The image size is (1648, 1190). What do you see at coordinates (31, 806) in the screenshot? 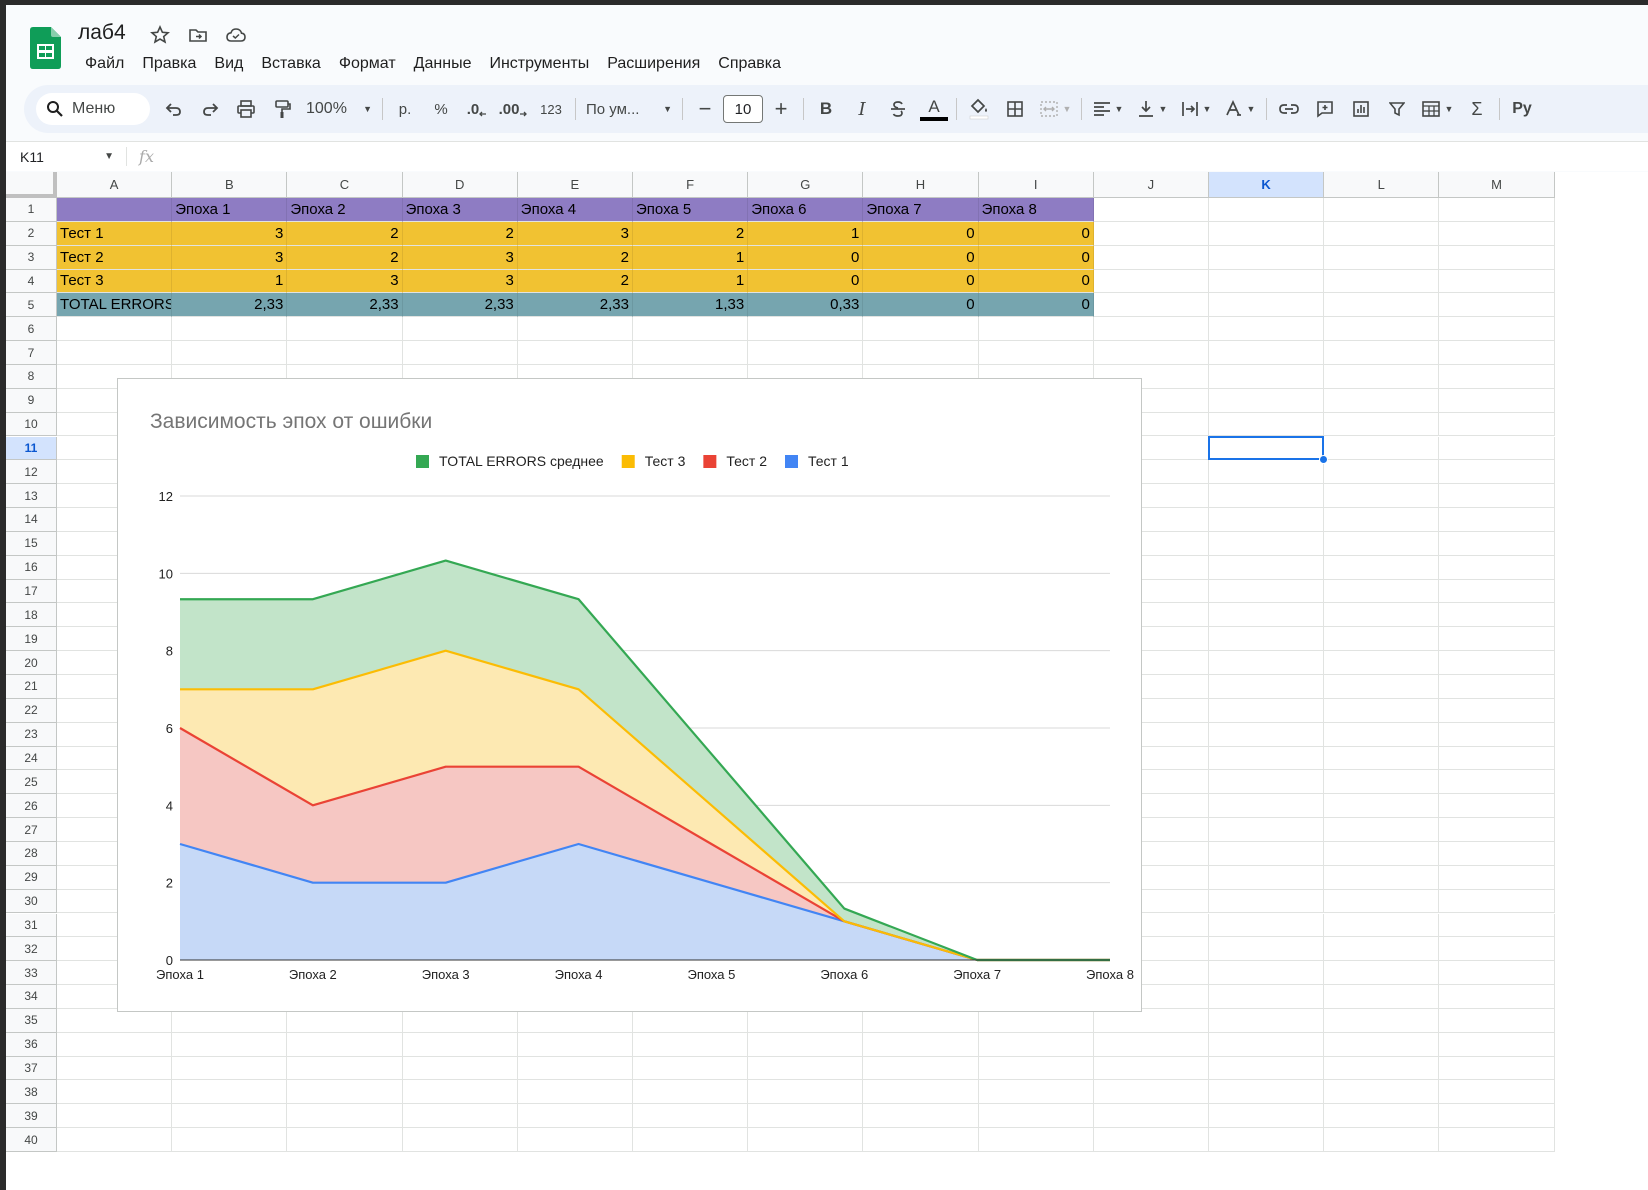
I see `row-header-26: 26` at bounding box center [31, 806].